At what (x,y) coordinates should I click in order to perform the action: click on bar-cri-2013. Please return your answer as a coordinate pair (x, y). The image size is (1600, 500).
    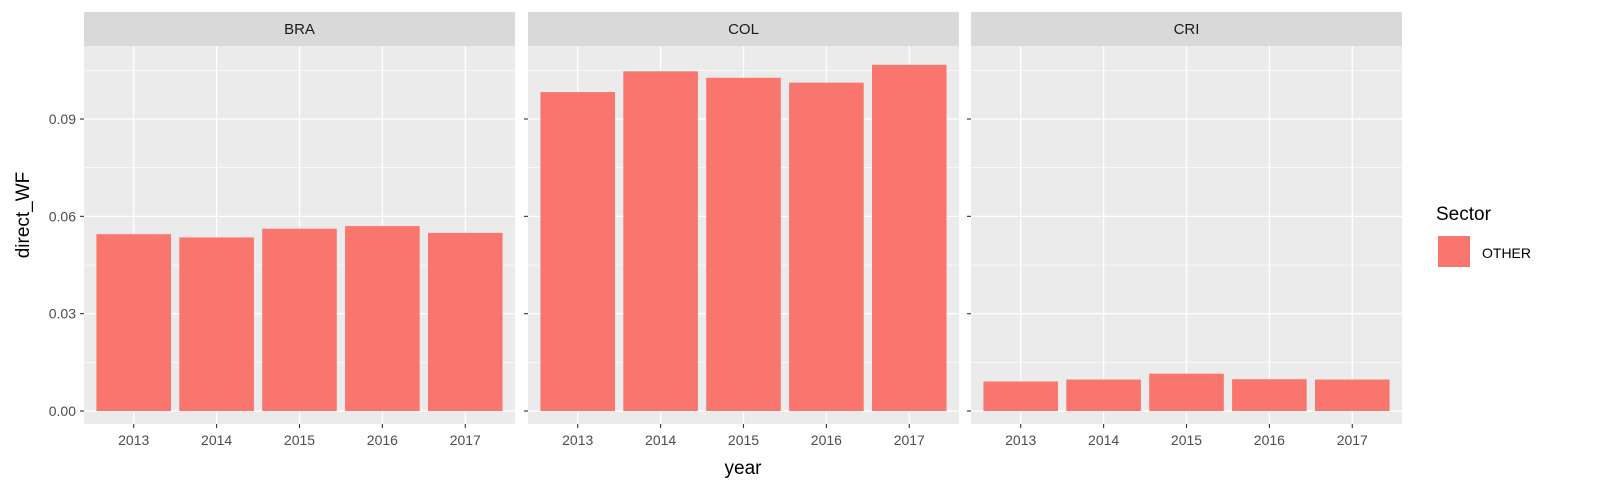
    Looking at the image, I should click on (1021, 396).